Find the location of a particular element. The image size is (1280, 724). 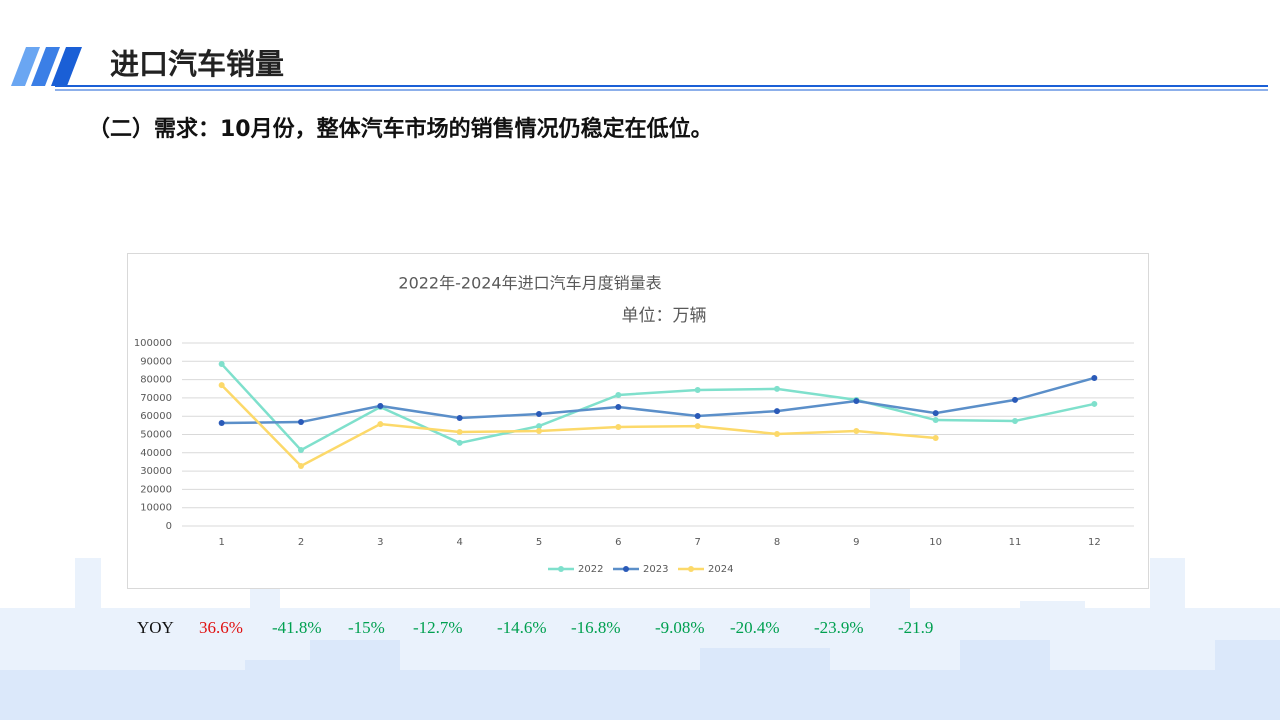

header-stripes is located at coordinates (46, 66).